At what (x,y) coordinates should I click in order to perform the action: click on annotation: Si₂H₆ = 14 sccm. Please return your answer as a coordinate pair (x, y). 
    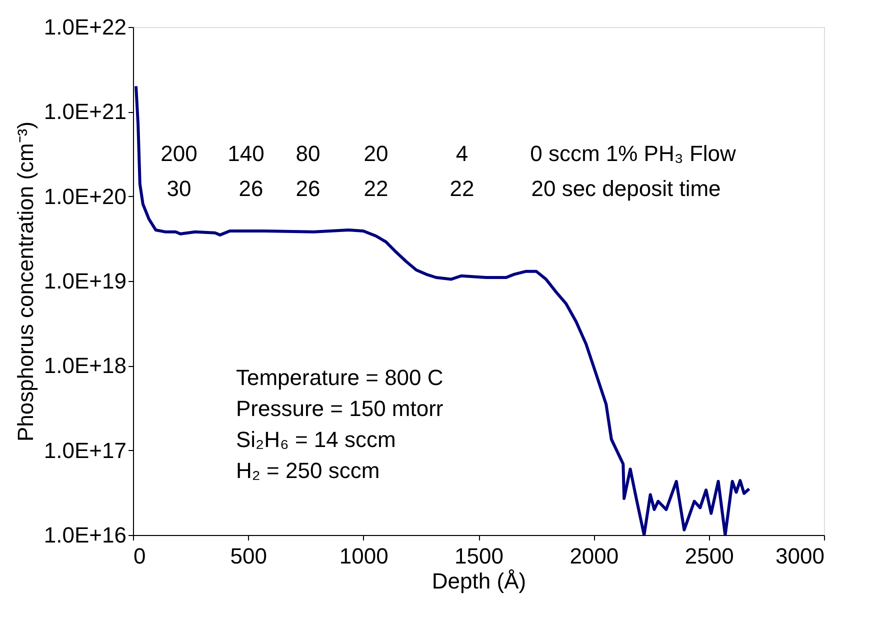
    Looking at the image, I should click on (316, 439).